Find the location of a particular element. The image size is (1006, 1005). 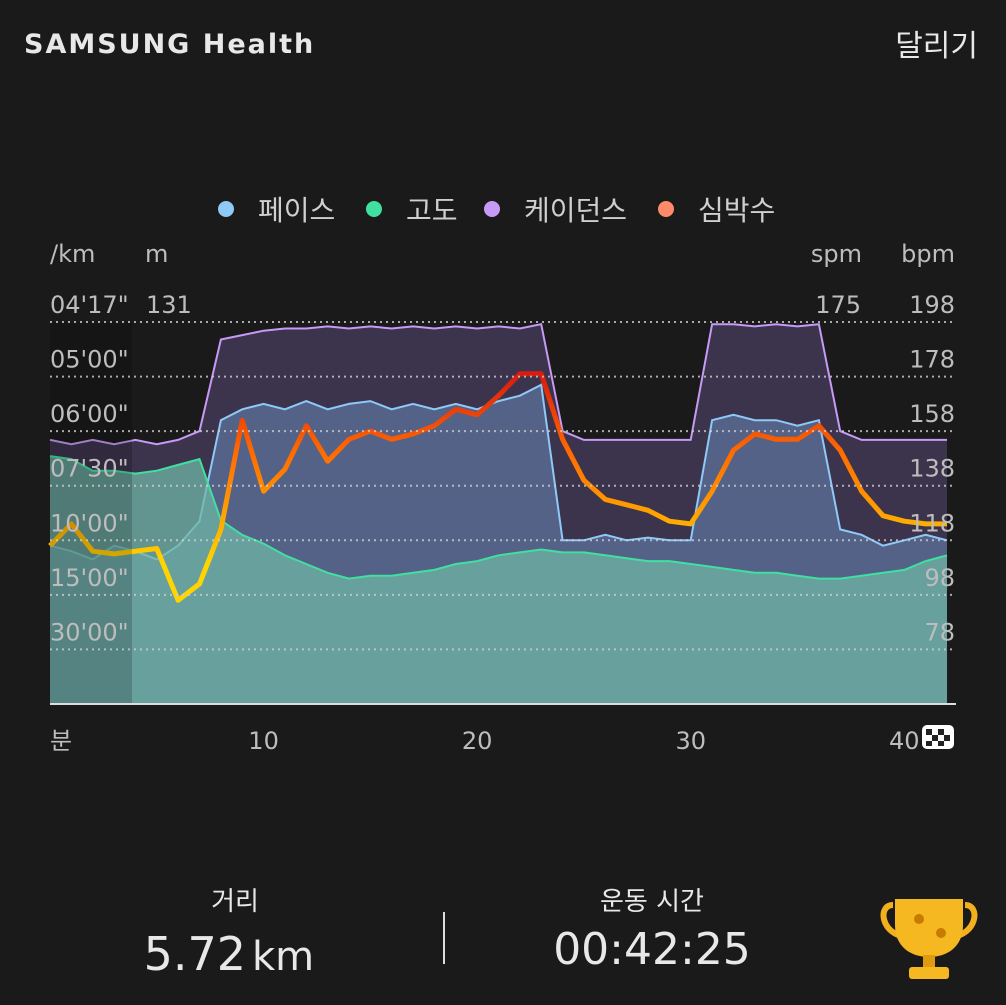

y2-tick-label: 158 is located at coordinates (932, 414).